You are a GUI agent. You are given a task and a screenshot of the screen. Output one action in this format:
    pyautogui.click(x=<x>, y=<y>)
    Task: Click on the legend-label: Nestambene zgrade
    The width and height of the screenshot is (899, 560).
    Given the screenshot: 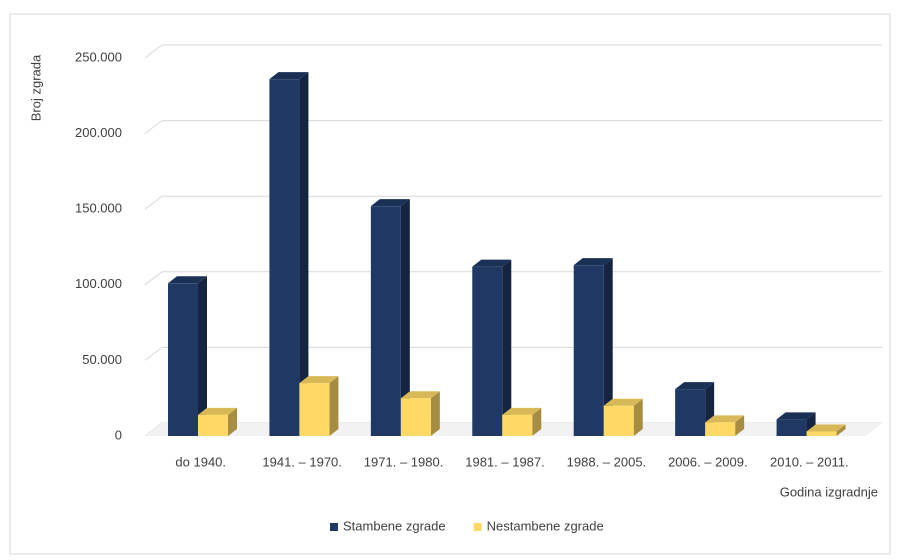 What is the action you would take?
    pyautogui.click(x=545, y=525)
    